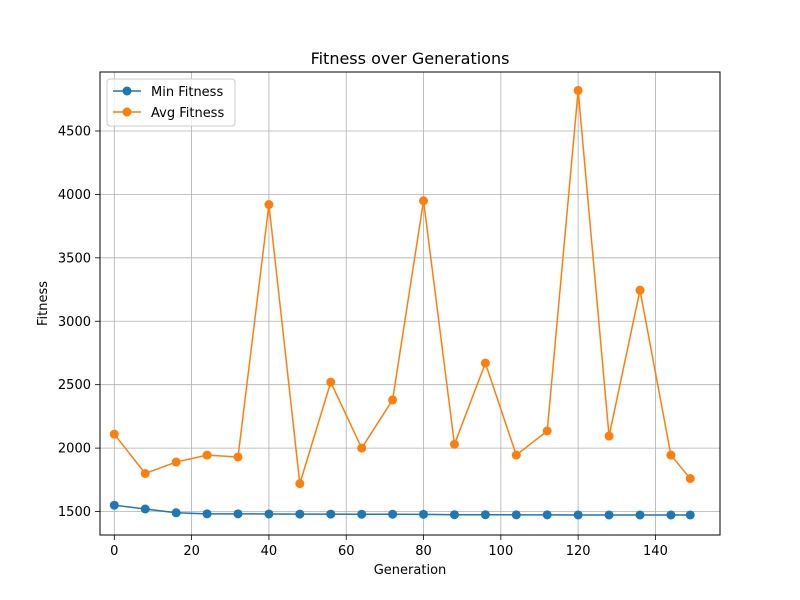 This screenshot has width=800, height=600. I want to click on y-tick-label: 2500, so click(74, 385).